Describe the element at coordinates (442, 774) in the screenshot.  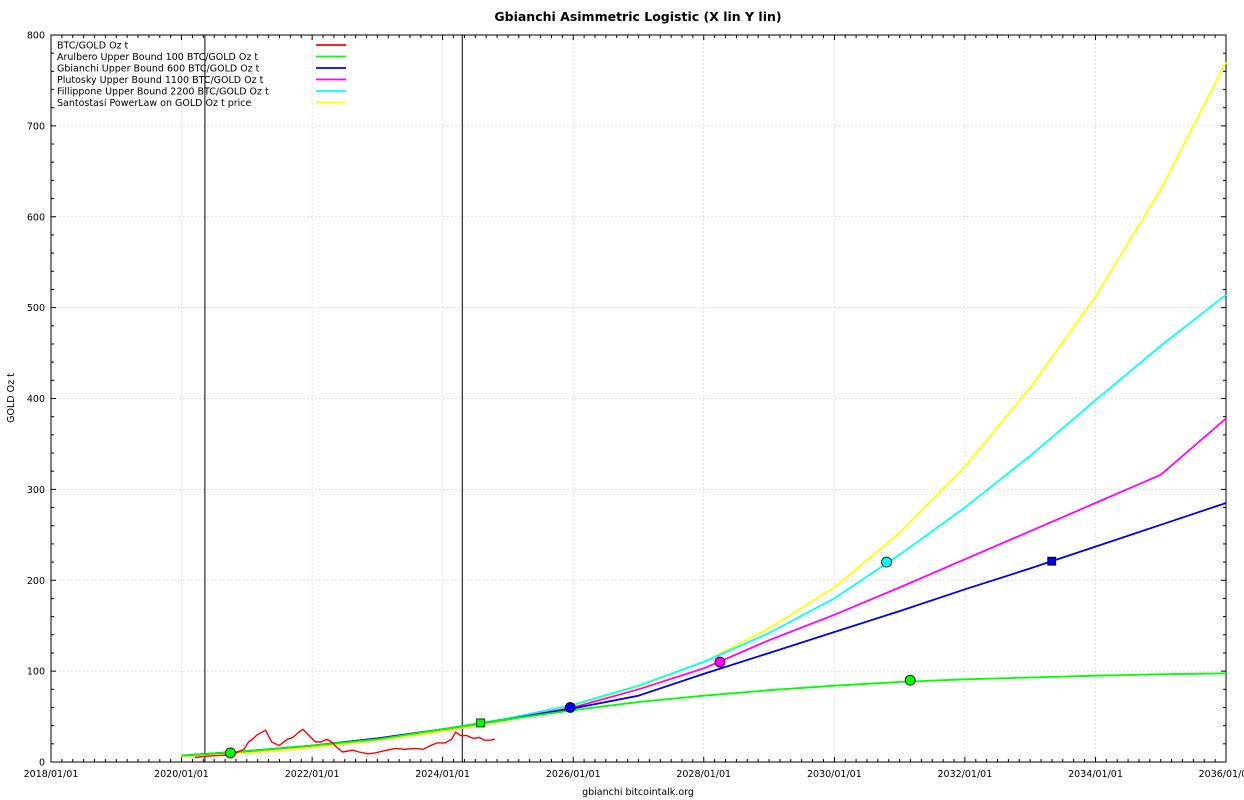
I see `x-tick-label: 2024/01/01` at that location.